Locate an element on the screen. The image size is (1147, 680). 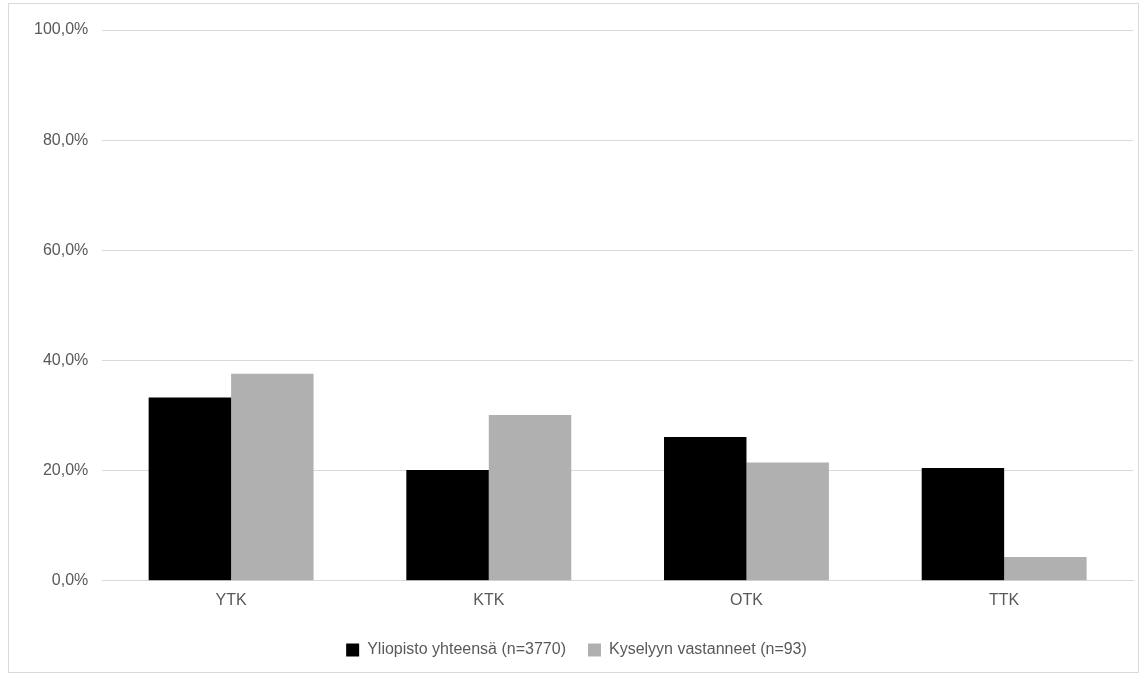
legend-label: Kyselyyn vastanneet (n=93) is located at coordinates (707, 649).